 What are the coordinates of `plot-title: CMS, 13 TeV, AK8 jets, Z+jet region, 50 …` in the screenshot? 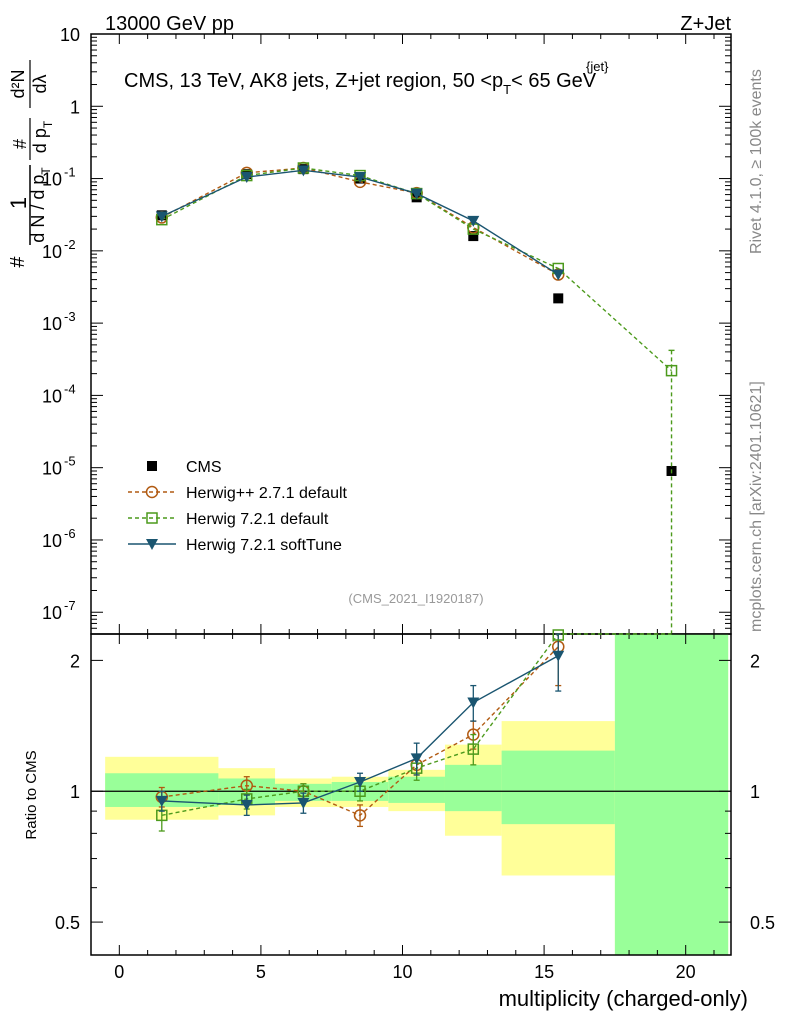 It's located at (360, 83).